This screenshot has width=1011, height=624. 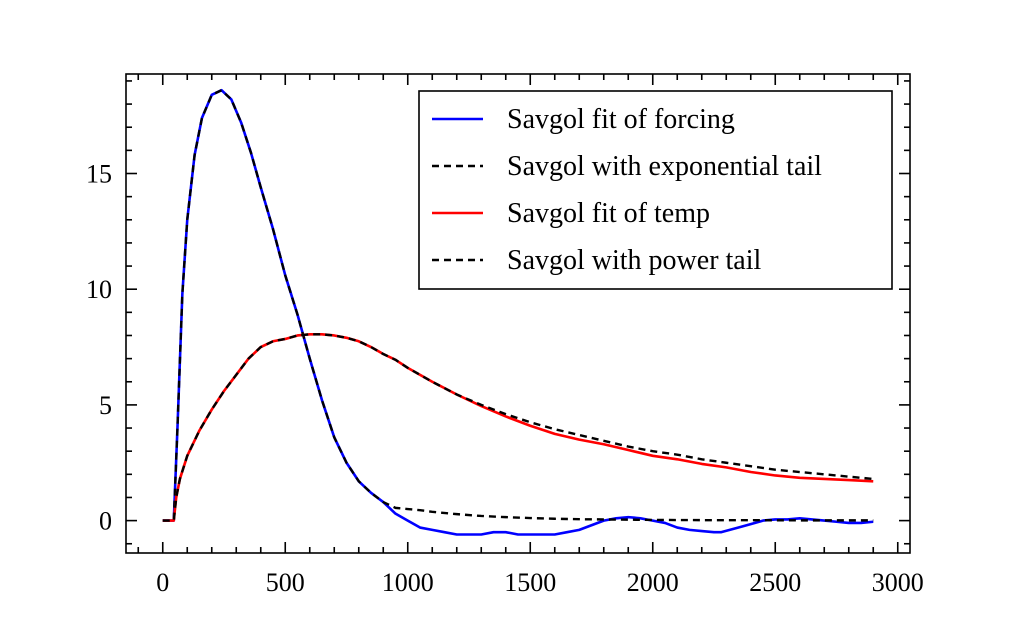 I want to click on x-tick-label: 1000, so click(x=408, y=582).